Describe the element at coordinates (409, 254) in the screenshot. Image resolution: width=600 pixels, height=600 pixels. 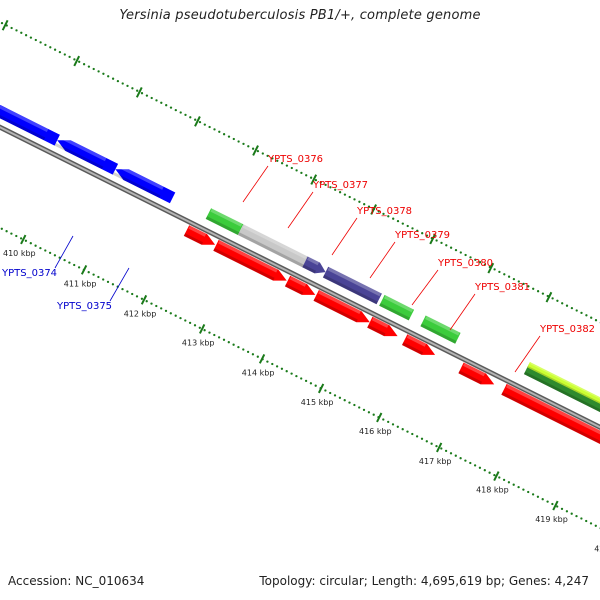
I see `forward-gene-label: YPTS_0379` at that location.